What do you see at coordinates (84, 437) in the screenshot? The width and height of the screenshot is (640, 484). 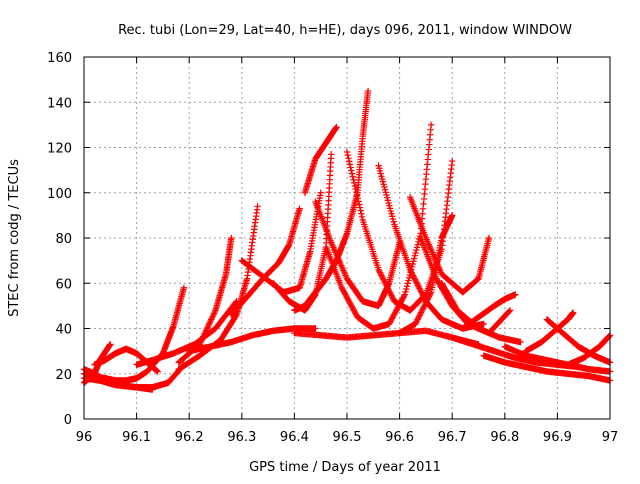 I see `x-tick-label: 96` at bounding box center [84, 437].